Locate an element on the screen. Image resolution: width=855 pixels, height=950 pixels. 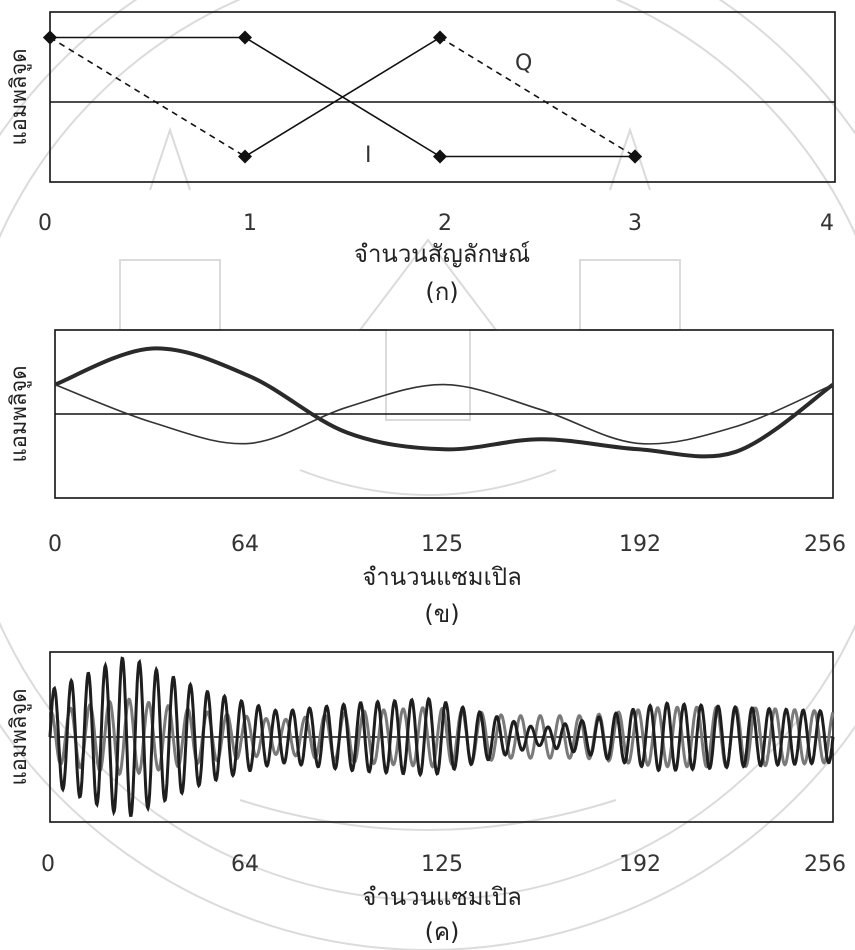
thick-waveform is located at coordinates (444, 402).